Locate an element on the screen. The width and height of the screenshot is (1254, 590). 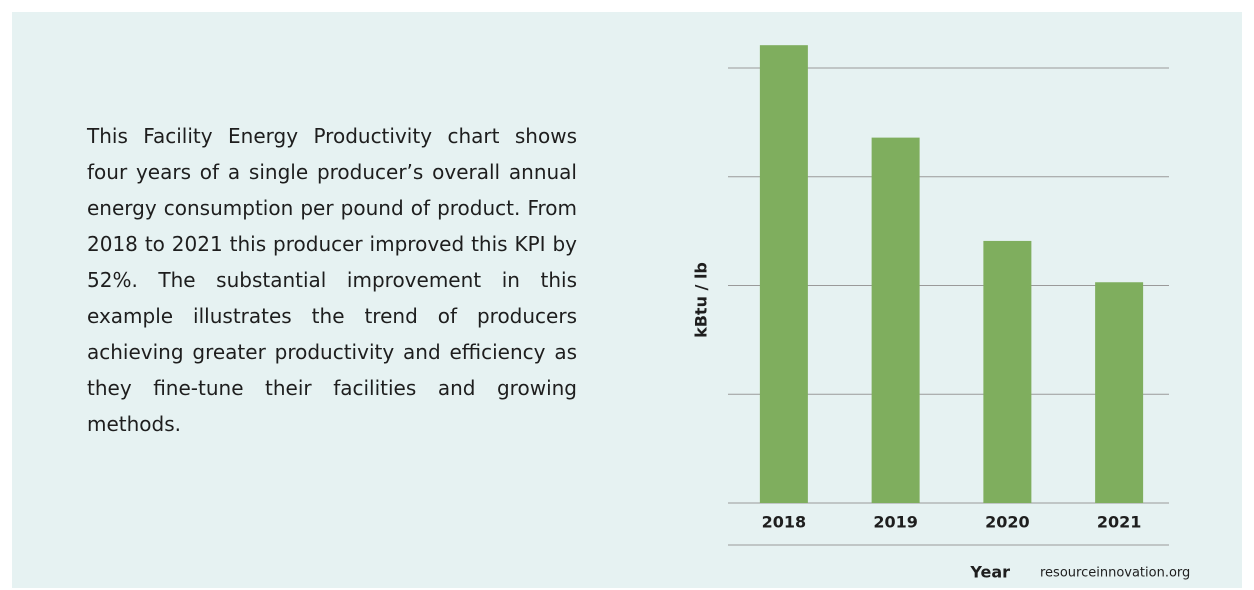
source: resourceinnovation.org is located at coordinates (1115, 573).